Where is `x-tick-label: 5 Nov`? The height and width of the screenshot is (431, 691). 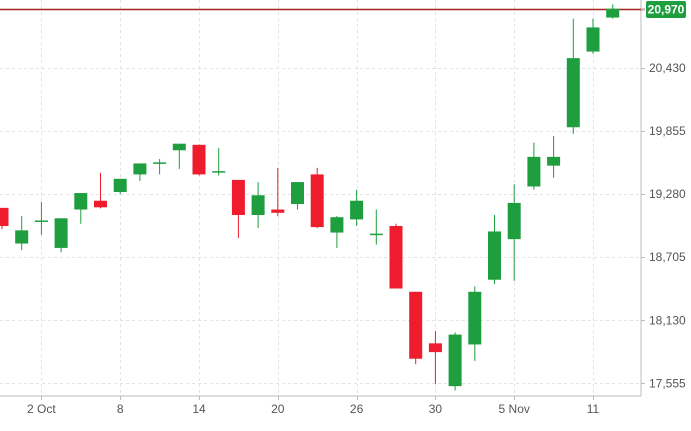
x-tick-label: 5 Nov is located at coordinates (514, 409).